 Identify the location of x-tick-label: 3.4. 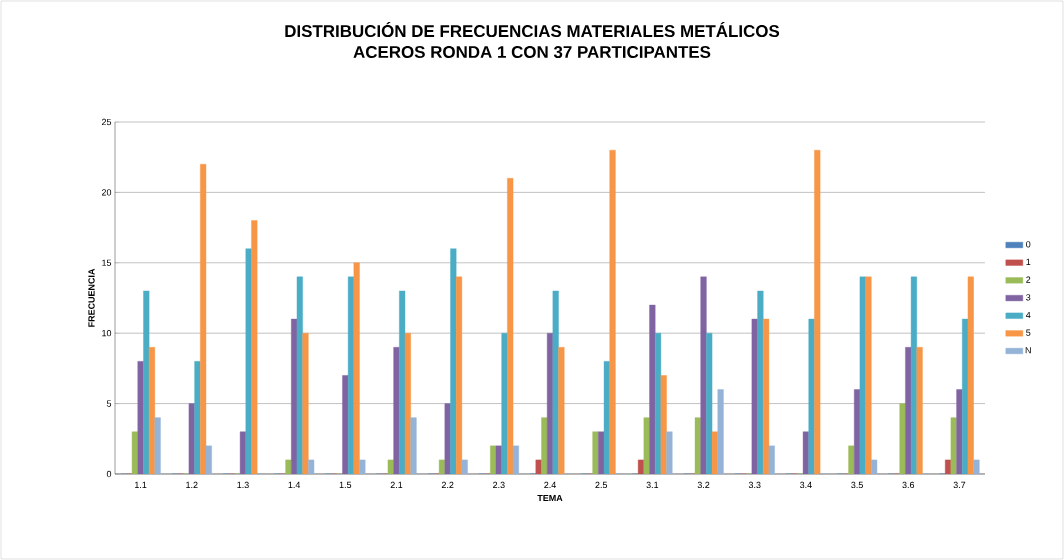
(806, 485).